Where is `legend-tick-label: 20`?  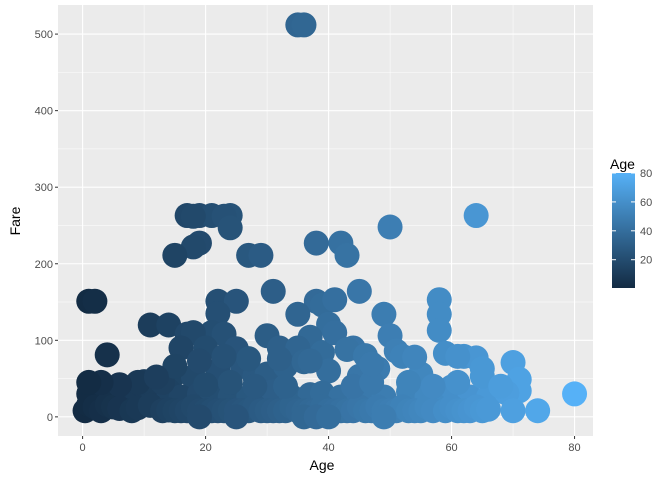 legend-tick-label: 20 is located at coordinates (646, 261).